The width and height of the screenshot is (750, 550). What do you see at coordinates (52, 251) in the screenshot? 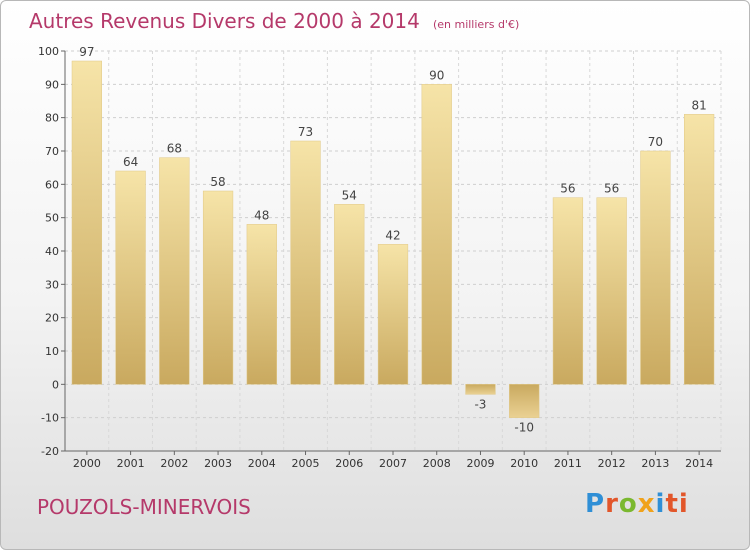
I see `y-tick-label: 40` at bounding box center [52, 251].